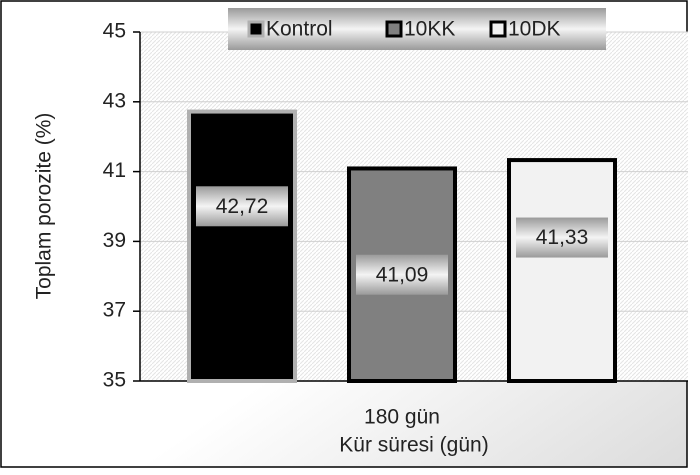 This screenshot has width=700, height=475. Describe the element at coordinates (114, 31) in the screenshot. I see `y-tick-label: 45` at that location.